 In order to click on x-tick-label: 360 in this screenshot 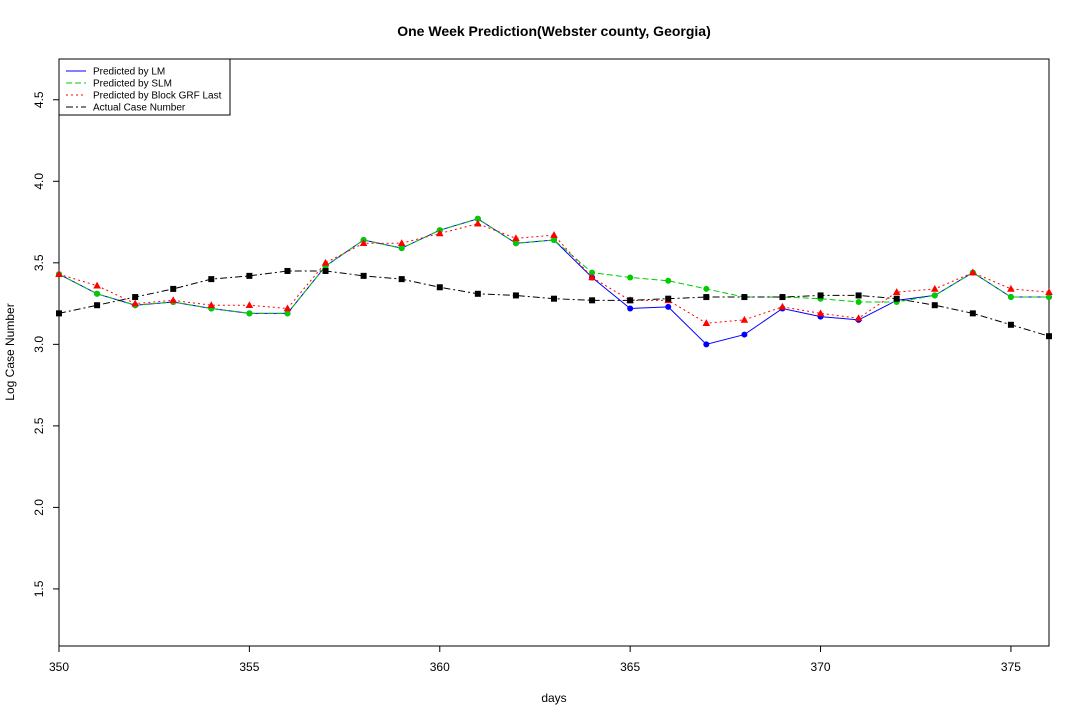, I will do `click(440, 667)`.